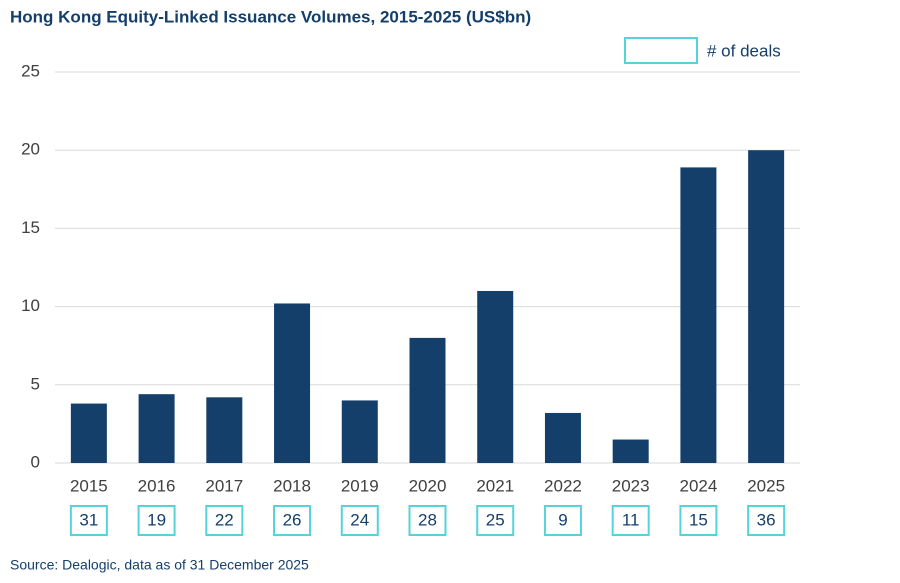  I want to click on deal-count: 31, so click(88, 519).